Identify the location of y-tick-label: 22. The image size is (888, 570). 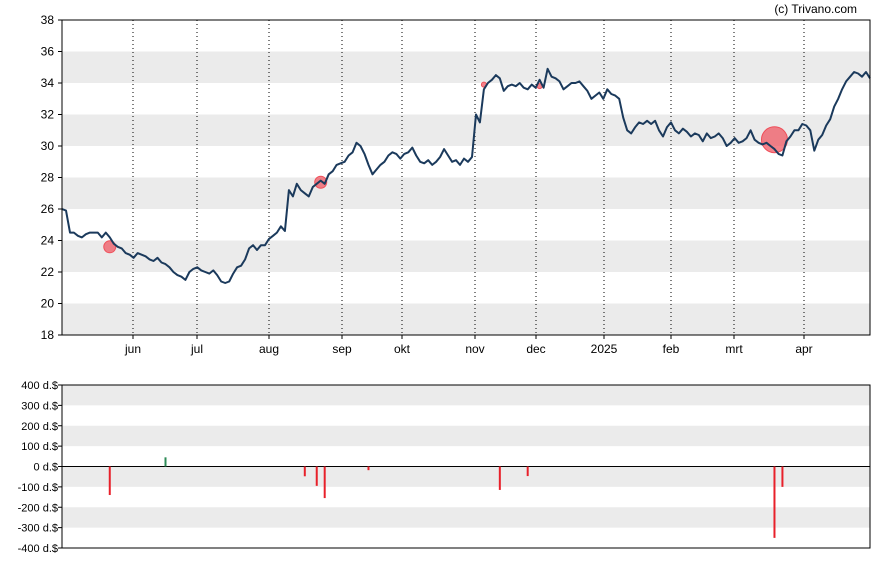
(48, 272).